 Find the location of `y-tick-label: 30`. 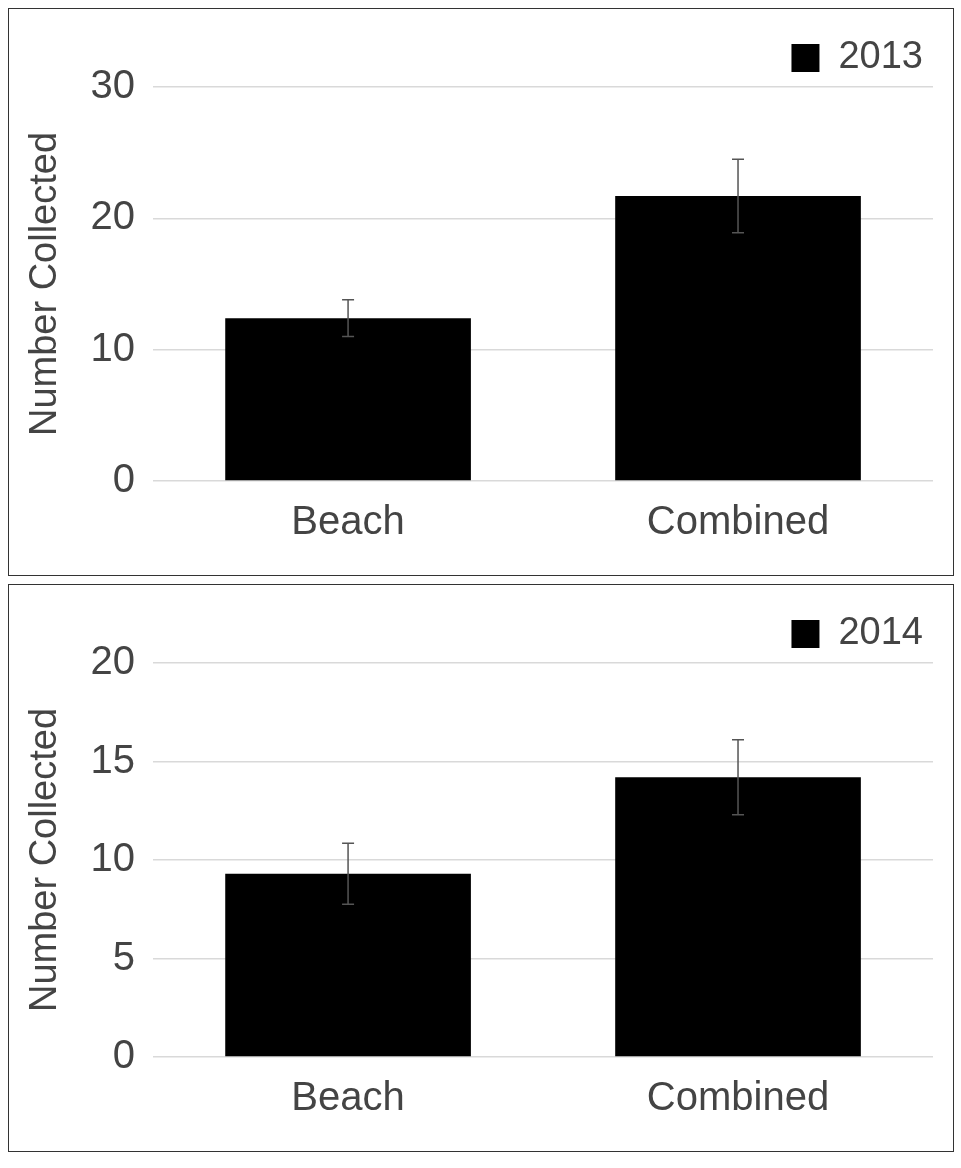

y-tick-label: 30 is located at coordinates (113, 84).